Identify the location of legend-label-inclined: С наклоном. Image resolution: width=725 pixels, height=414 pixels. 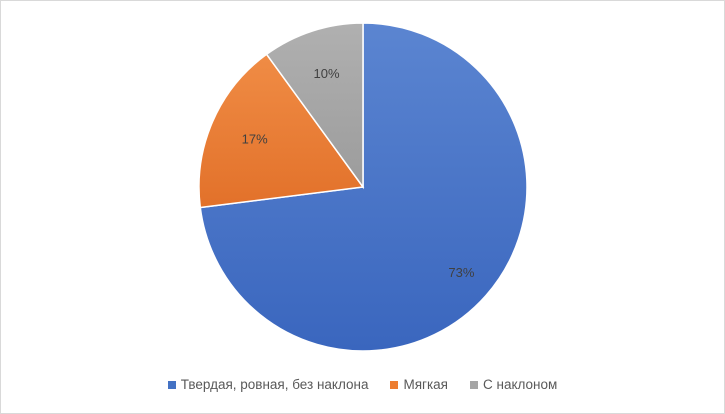
(520, 384).